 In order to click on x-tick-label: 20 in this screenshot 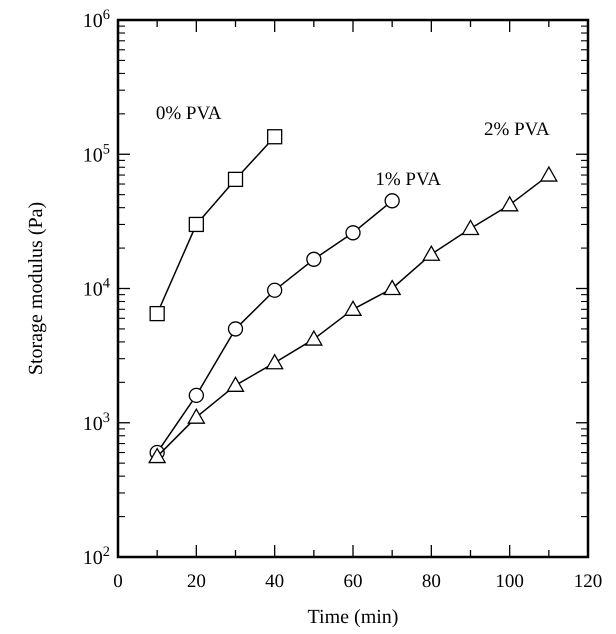, I will do `click(196, 581)`.